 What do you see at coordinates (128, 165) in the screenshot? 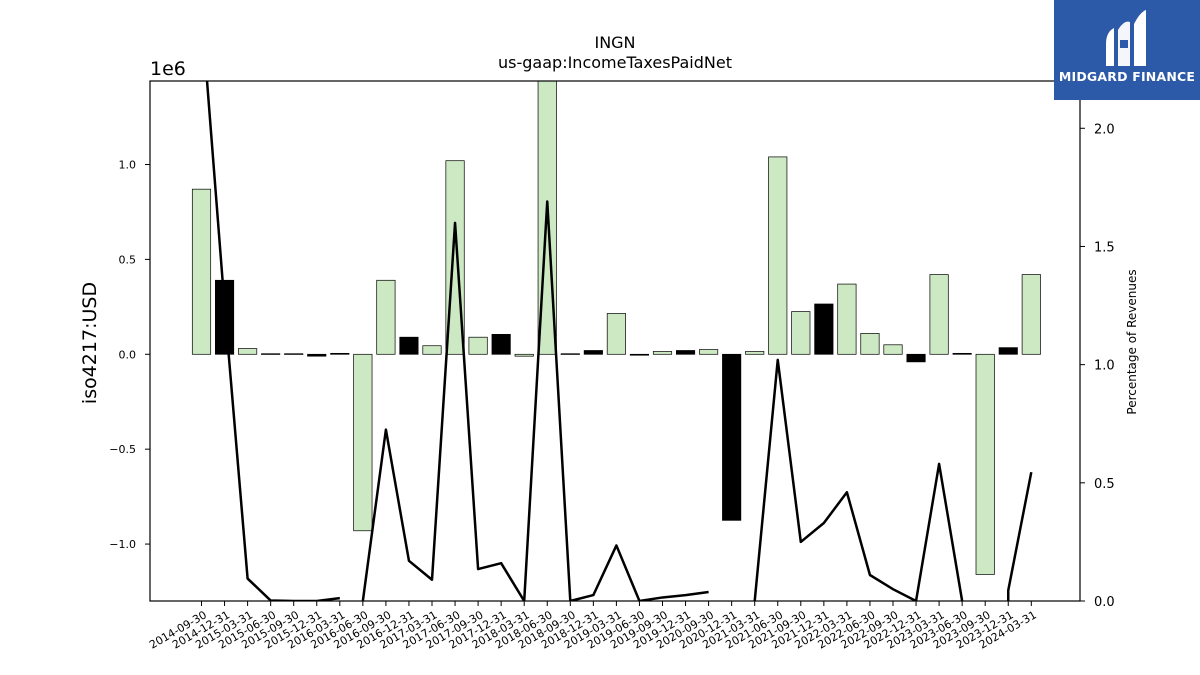
I see `y-tick-label: 1.0` at bounding box center [128, 165].